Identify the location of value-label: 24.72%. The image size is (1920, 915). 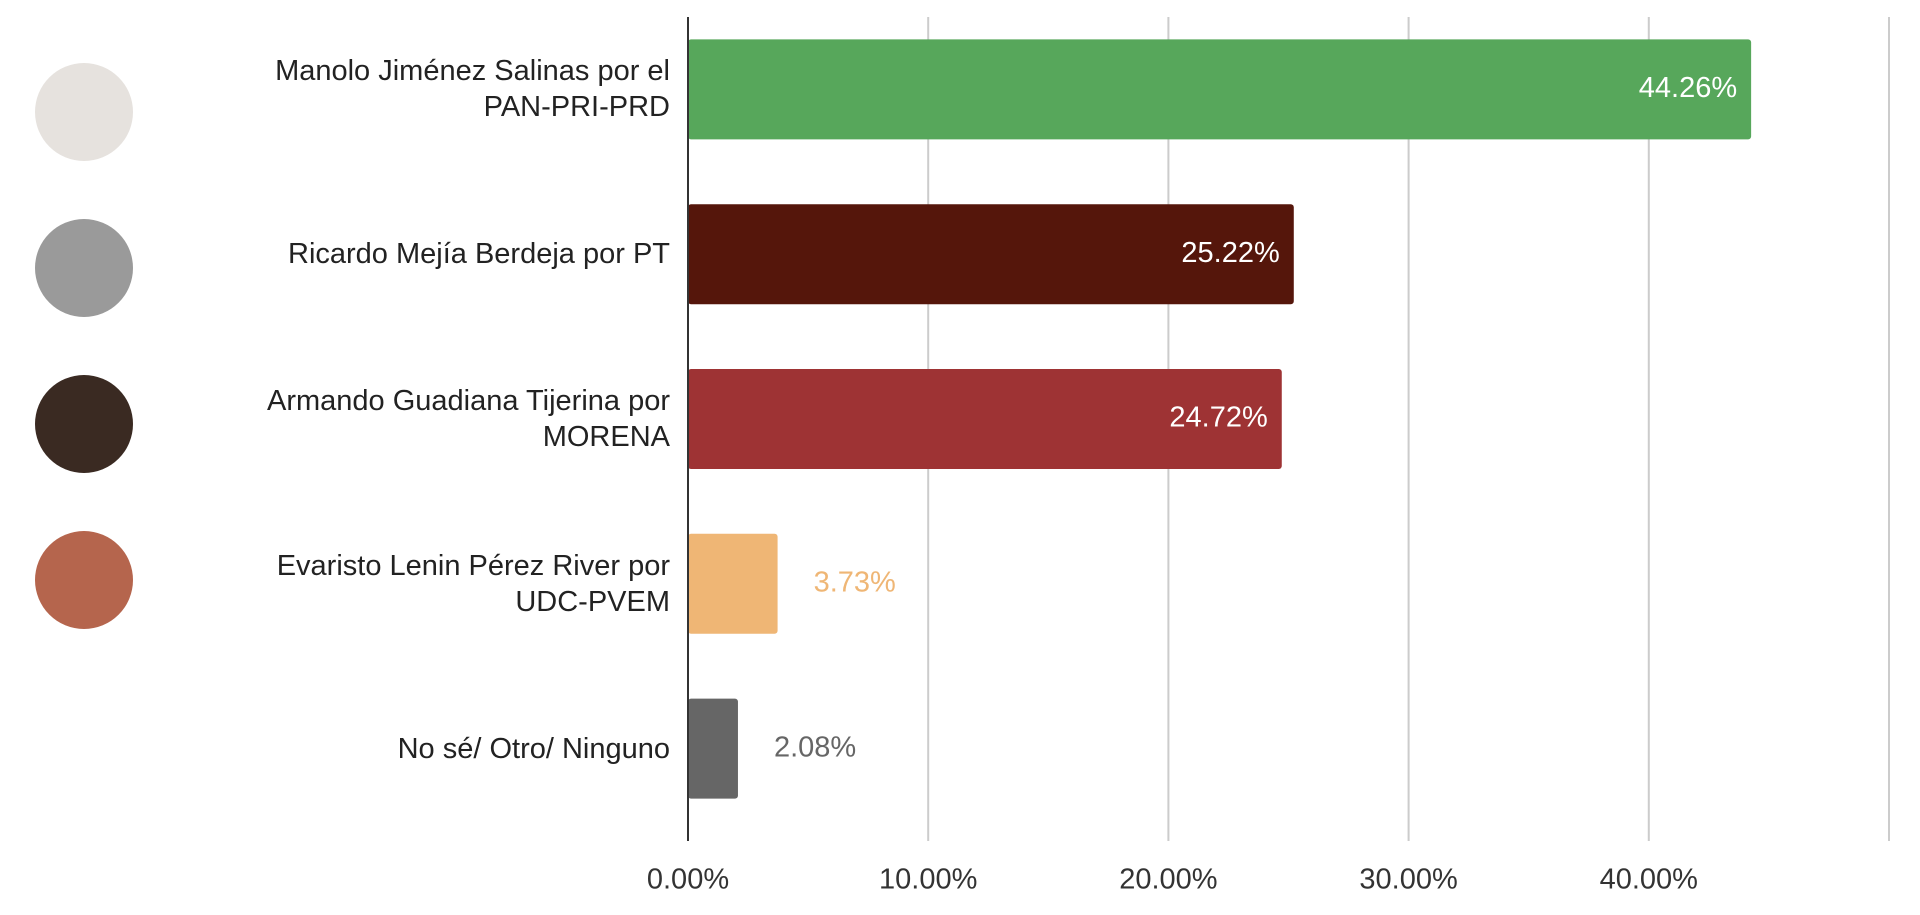
(1218, 418).